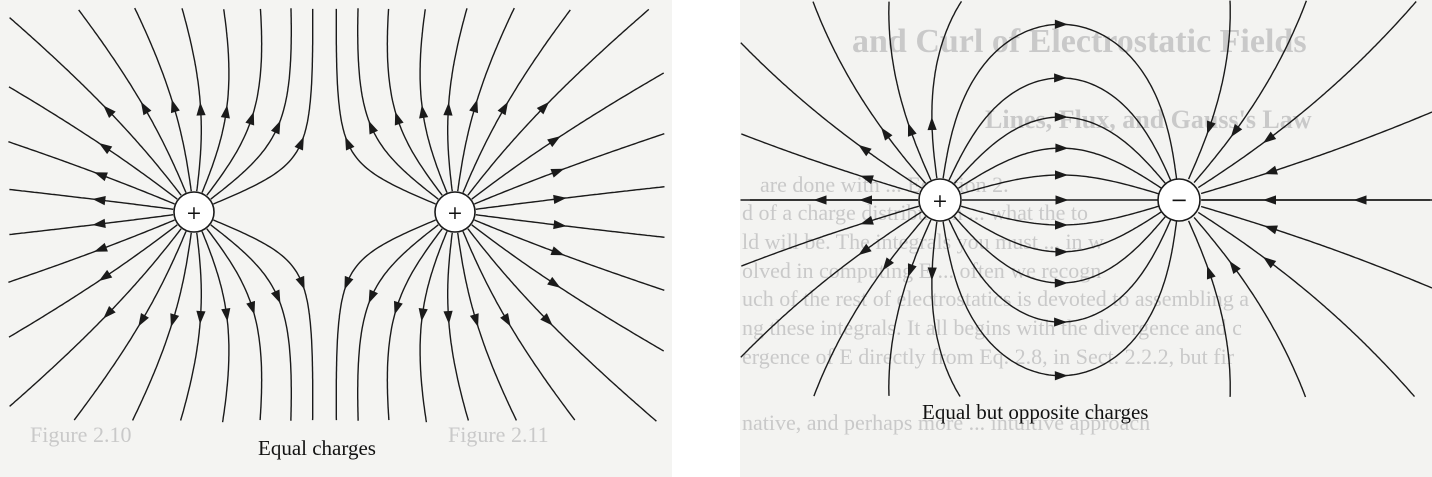 This screenshot has width=1432, height=477. What do you see at coordinates (921, 270) in the screenshot?
I see `faded-body-line: olved in computing E ... often we recogn` at bounding box center [921, 270].